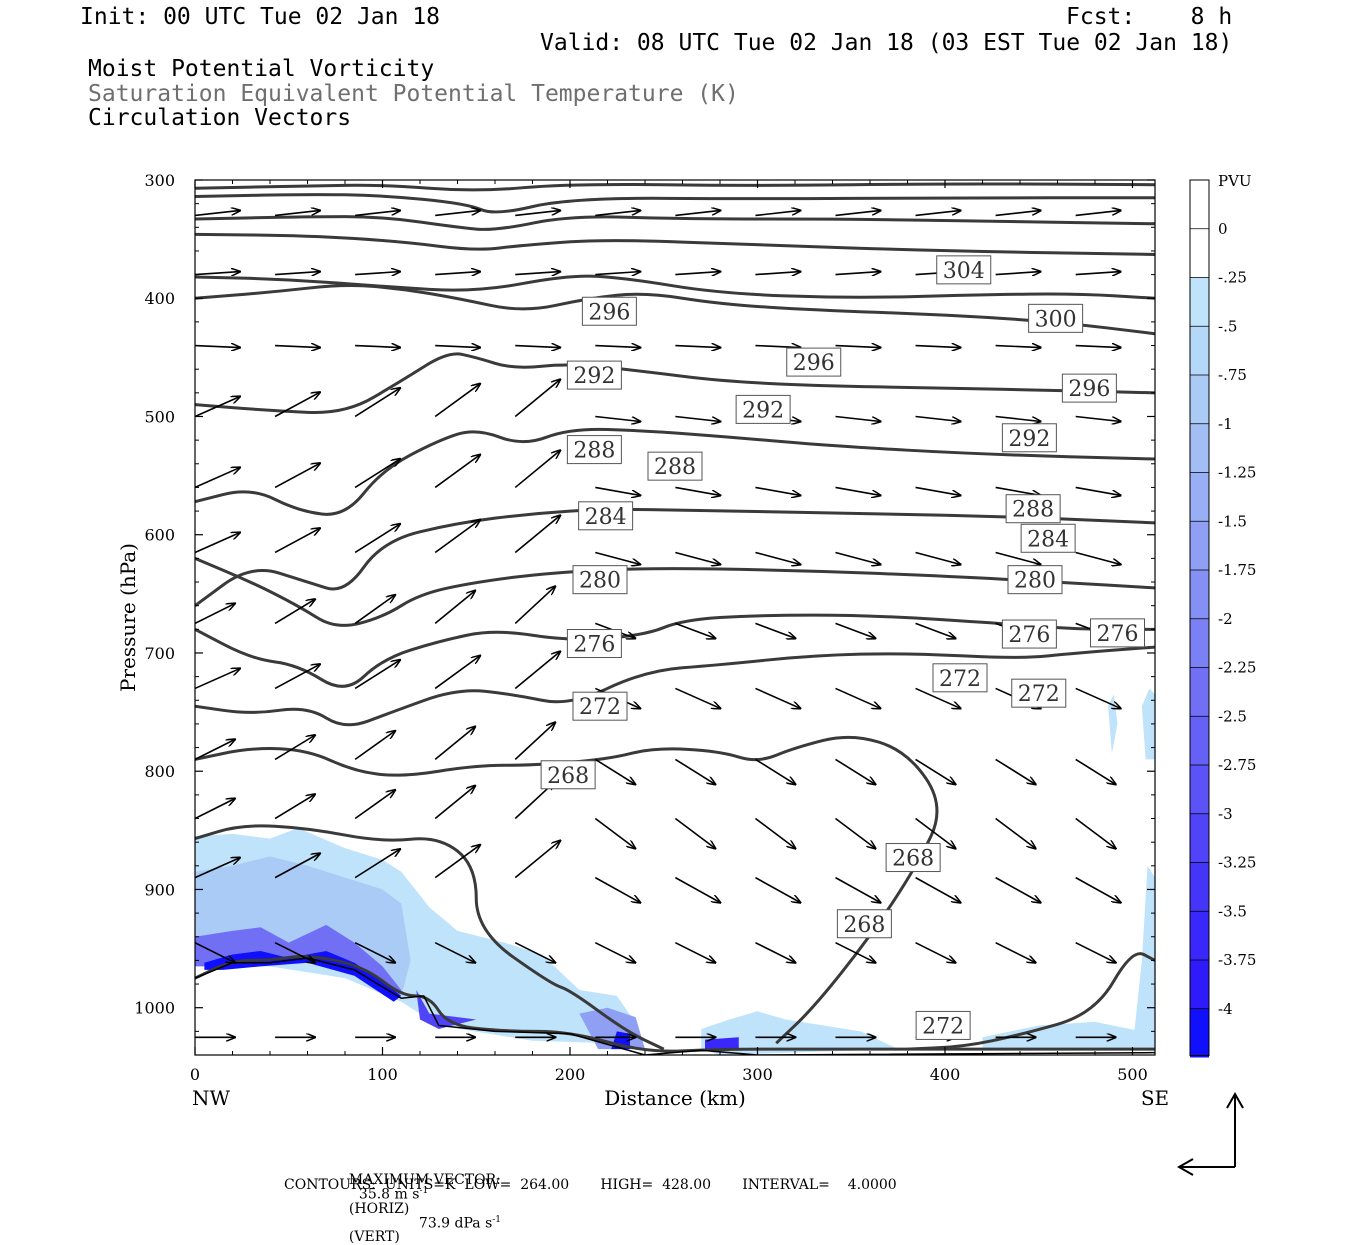  Describe the element at coordinates (159, 535) in the screenshot. I see `y-tick-label: 600` at that location.